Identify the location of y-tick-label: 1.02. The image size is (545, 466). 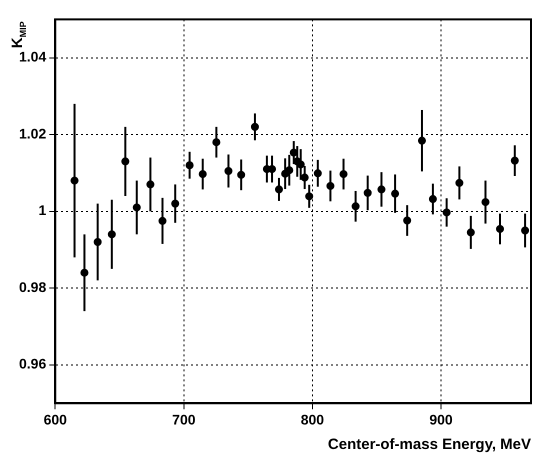
(32, 133).